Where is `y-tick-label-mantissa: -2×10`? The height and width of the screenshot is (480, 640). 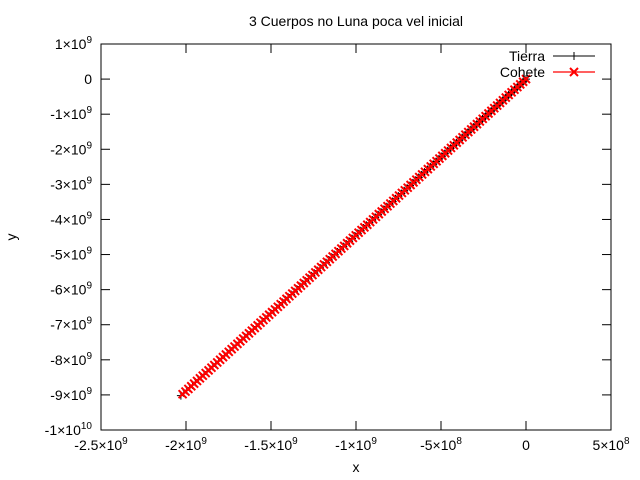 y-tick-label-mantissa: -2×10 is located at coordinates (68, 149).